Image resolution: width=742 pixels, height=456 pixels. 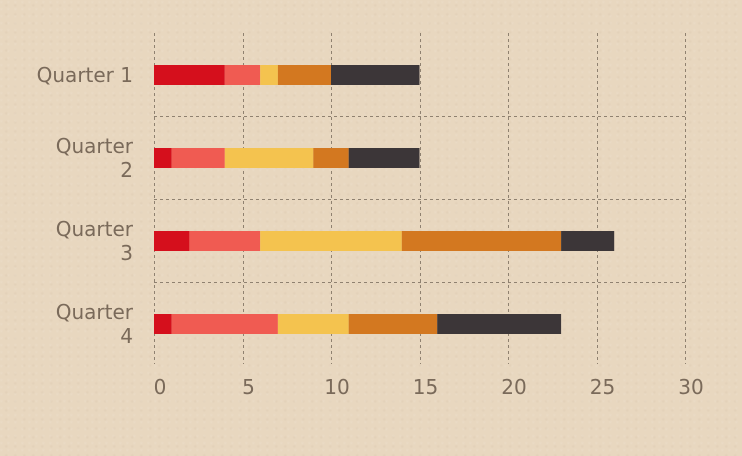 What do you see at coordinates (248, 387) in the screenshot?
I see `x-tick-label: 5` at bounding box center [248, 387].